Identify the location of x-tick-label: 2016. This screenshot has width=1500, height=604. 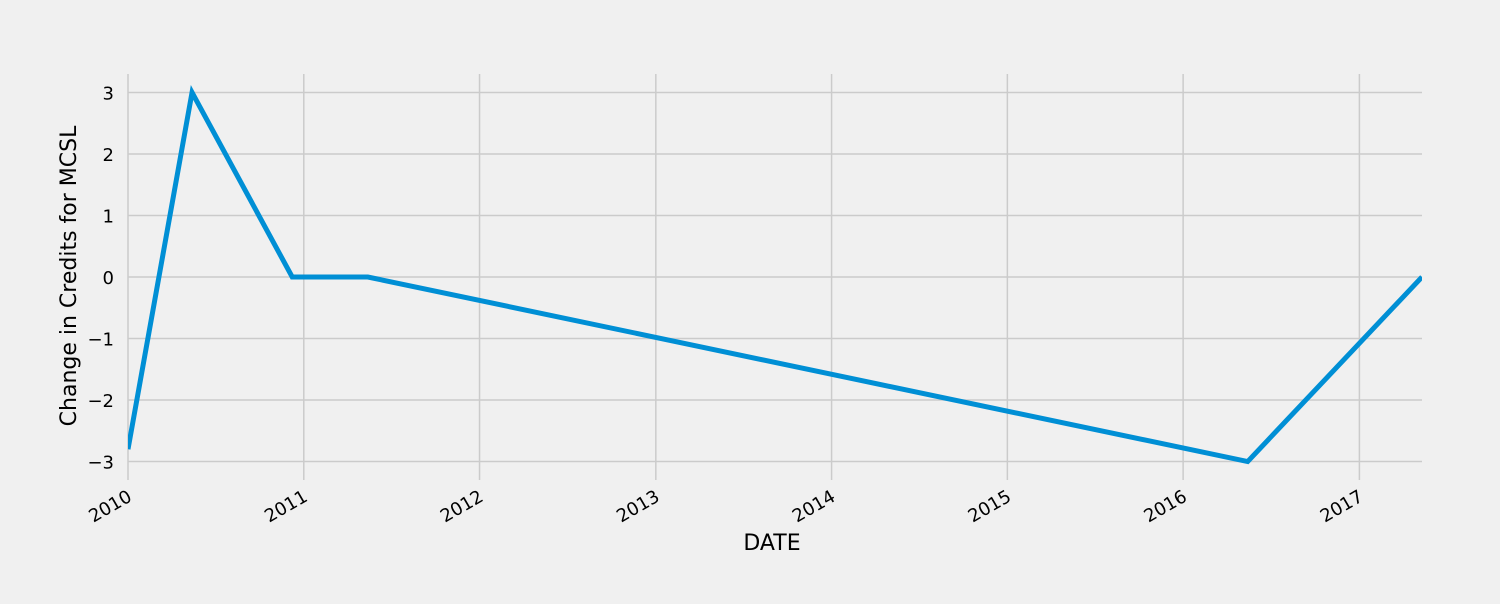
(1165, 506).